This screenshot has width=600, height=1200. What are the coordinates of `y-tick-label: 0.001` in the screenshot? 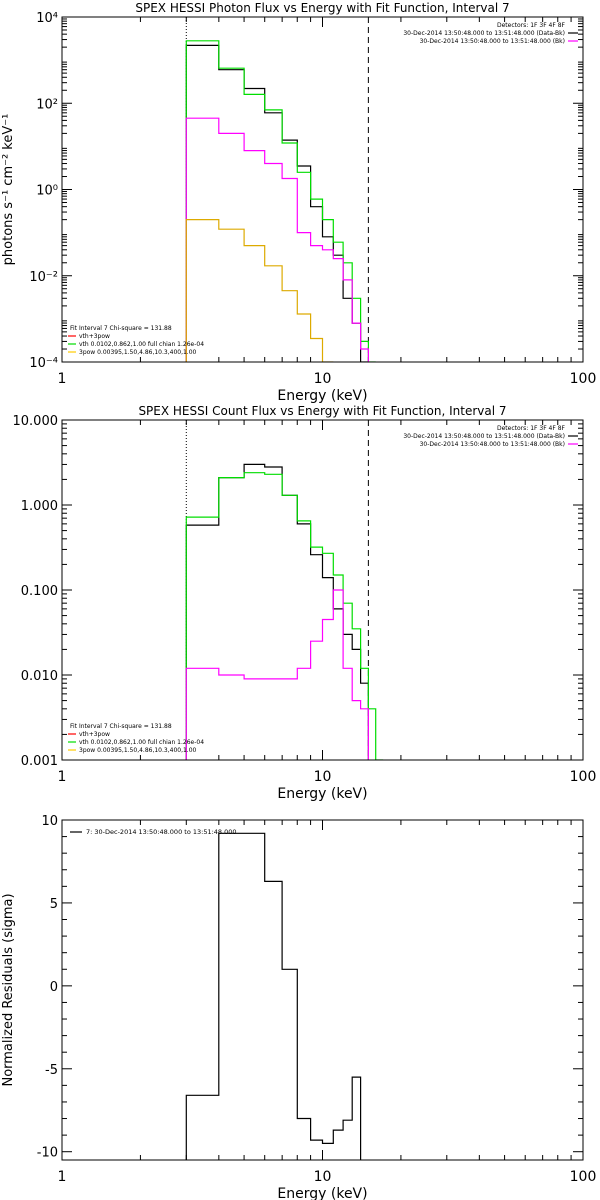 It's located at (39, 761).